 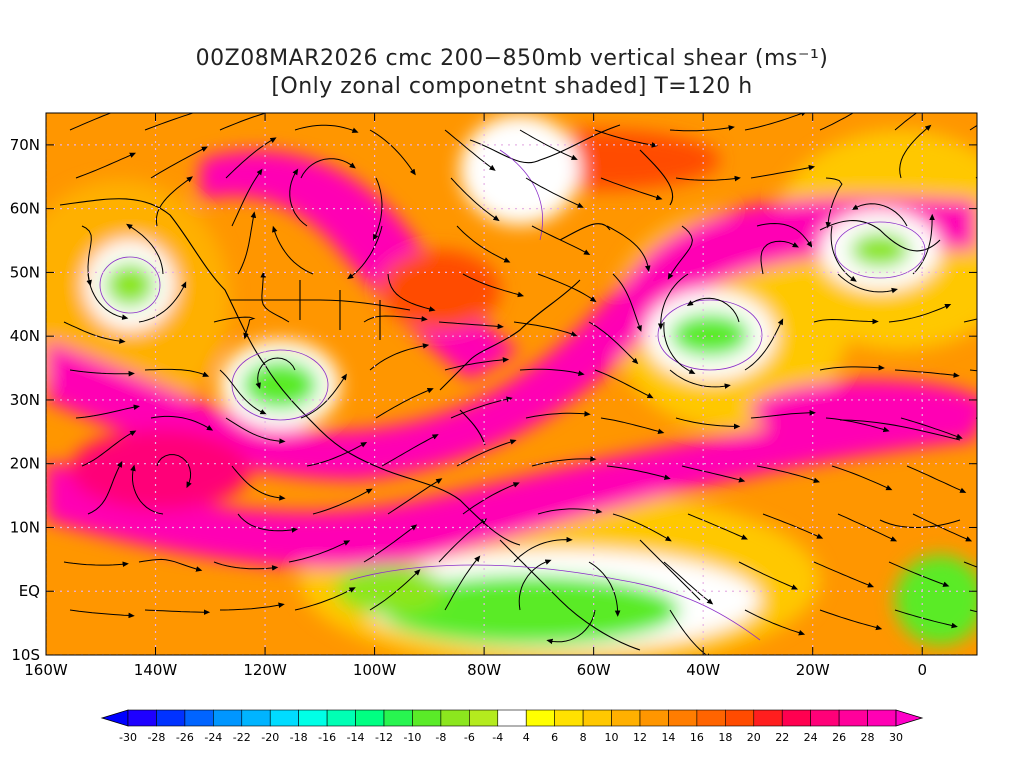 I want to click on chart-subtitle: [Only zonal componetnt shaded] T=120 h, so click(x=512, y=86).